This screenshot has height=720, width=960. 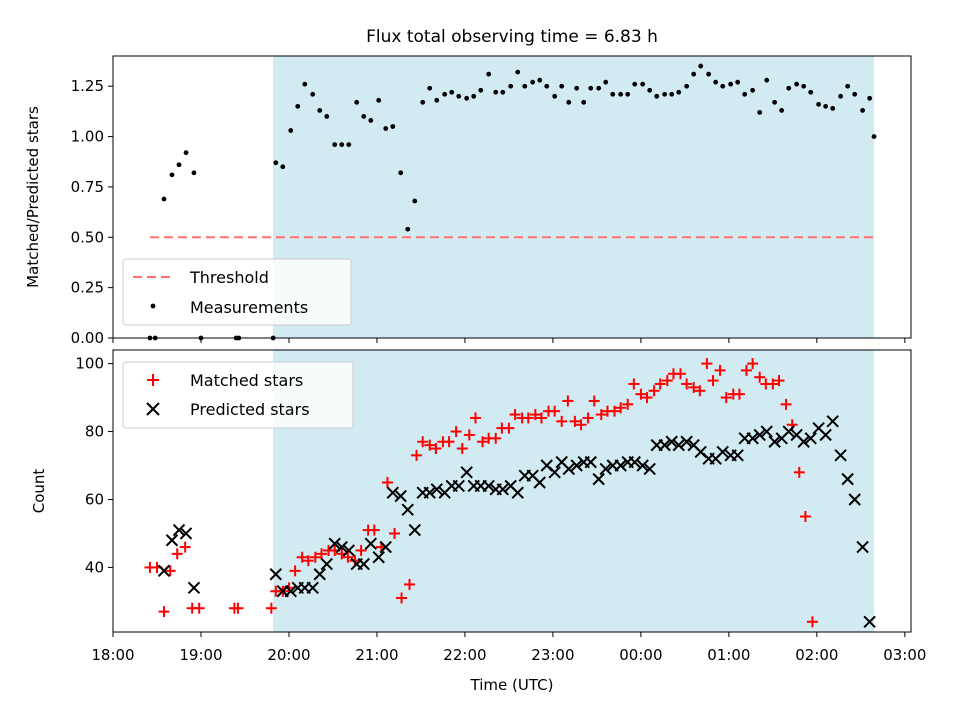 What do you see at coordinates (237, 292) in the screenshot?
I see `ratio-legend: Threshold Measurements` at bounding box center [237, 292].